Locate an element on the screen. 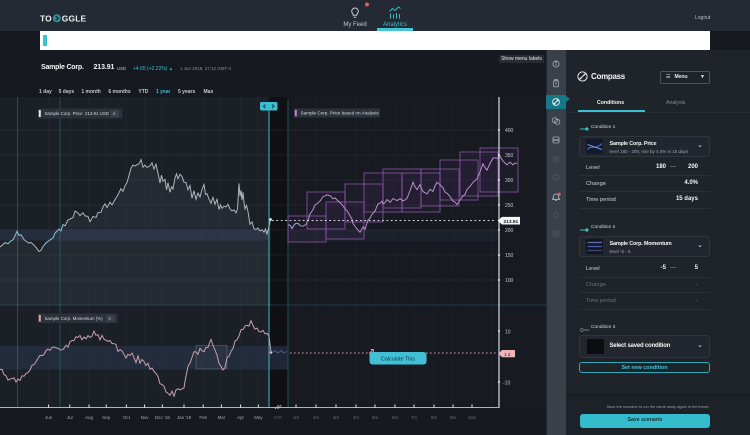  svg-text: 200 is located at coordinates (509, 231).